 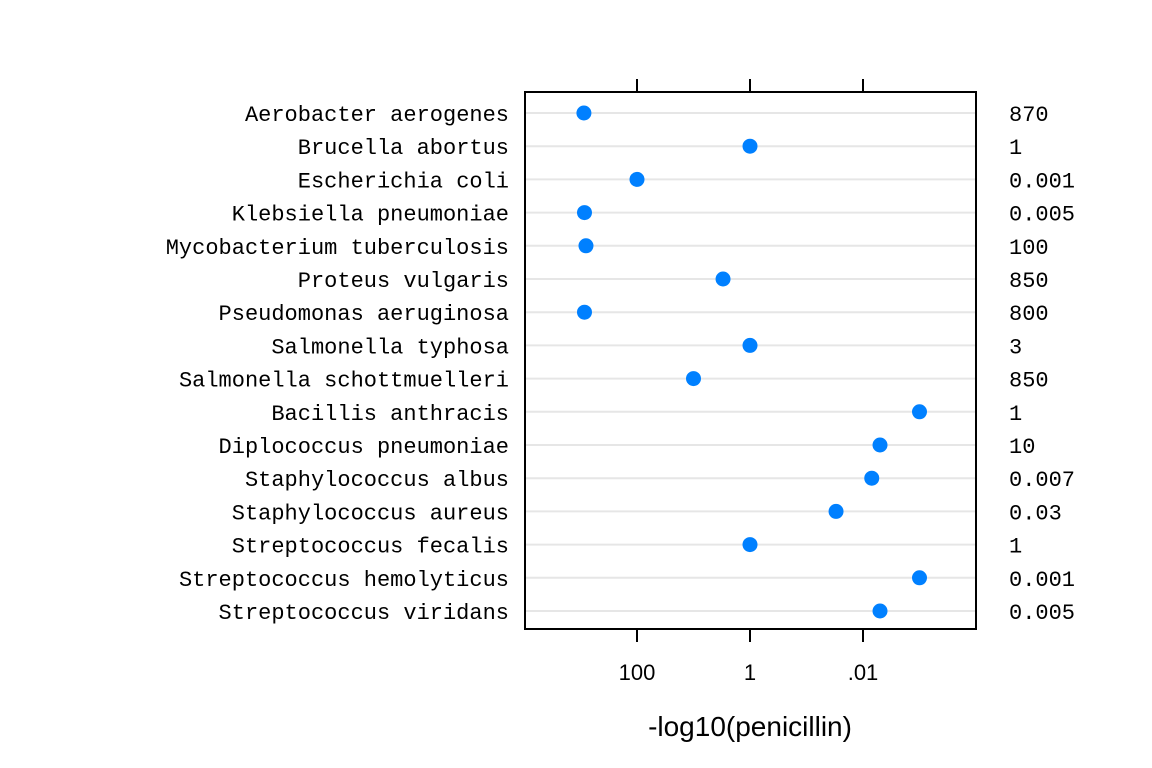 I want to click on category-label: Staphylococcus albus, so click(x=377, y=480).